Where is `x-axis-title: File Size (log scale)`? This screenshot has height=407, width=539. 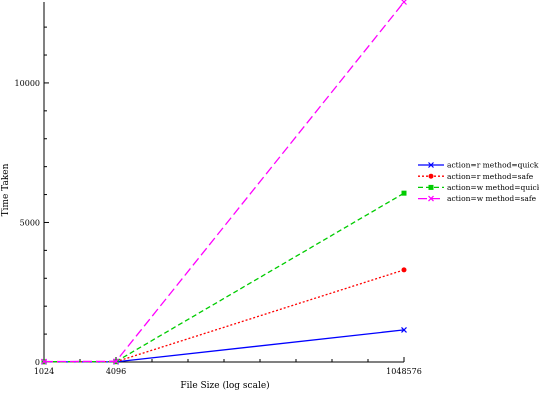 x-axis-title: File Size (log scale) is located at coordinates (224, 385).